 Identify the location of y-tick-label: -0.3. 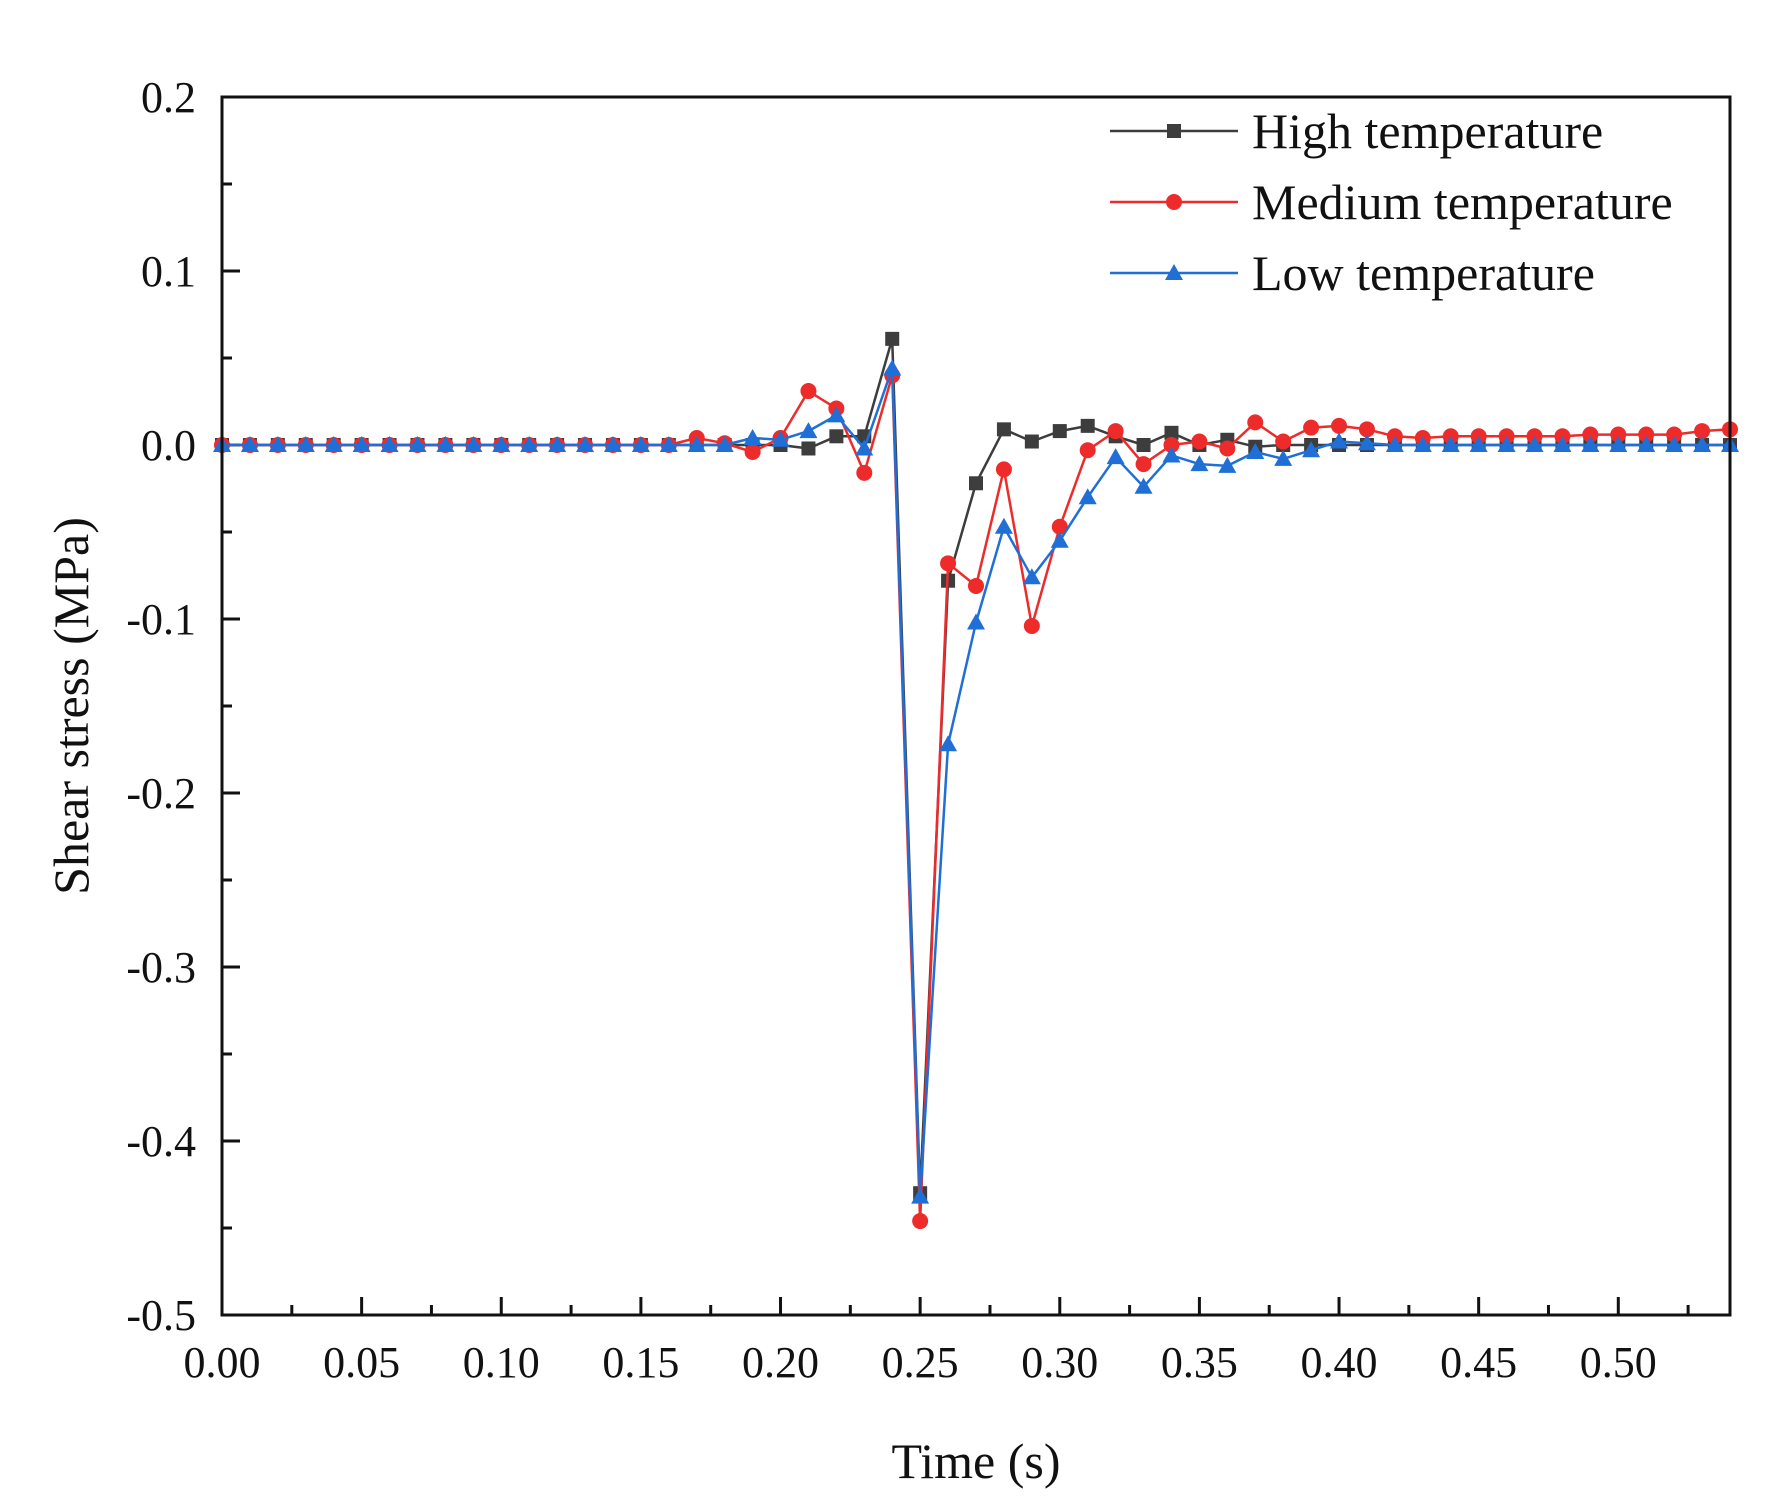
(161, 967).